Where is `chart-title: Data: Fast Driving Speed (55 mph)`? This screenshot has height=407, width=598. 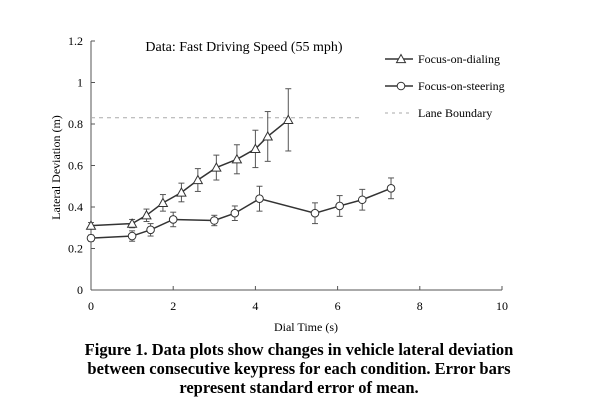
chart-title: Data: Fast Driving Speed (55 mph) is located at coordinates (243, 47).